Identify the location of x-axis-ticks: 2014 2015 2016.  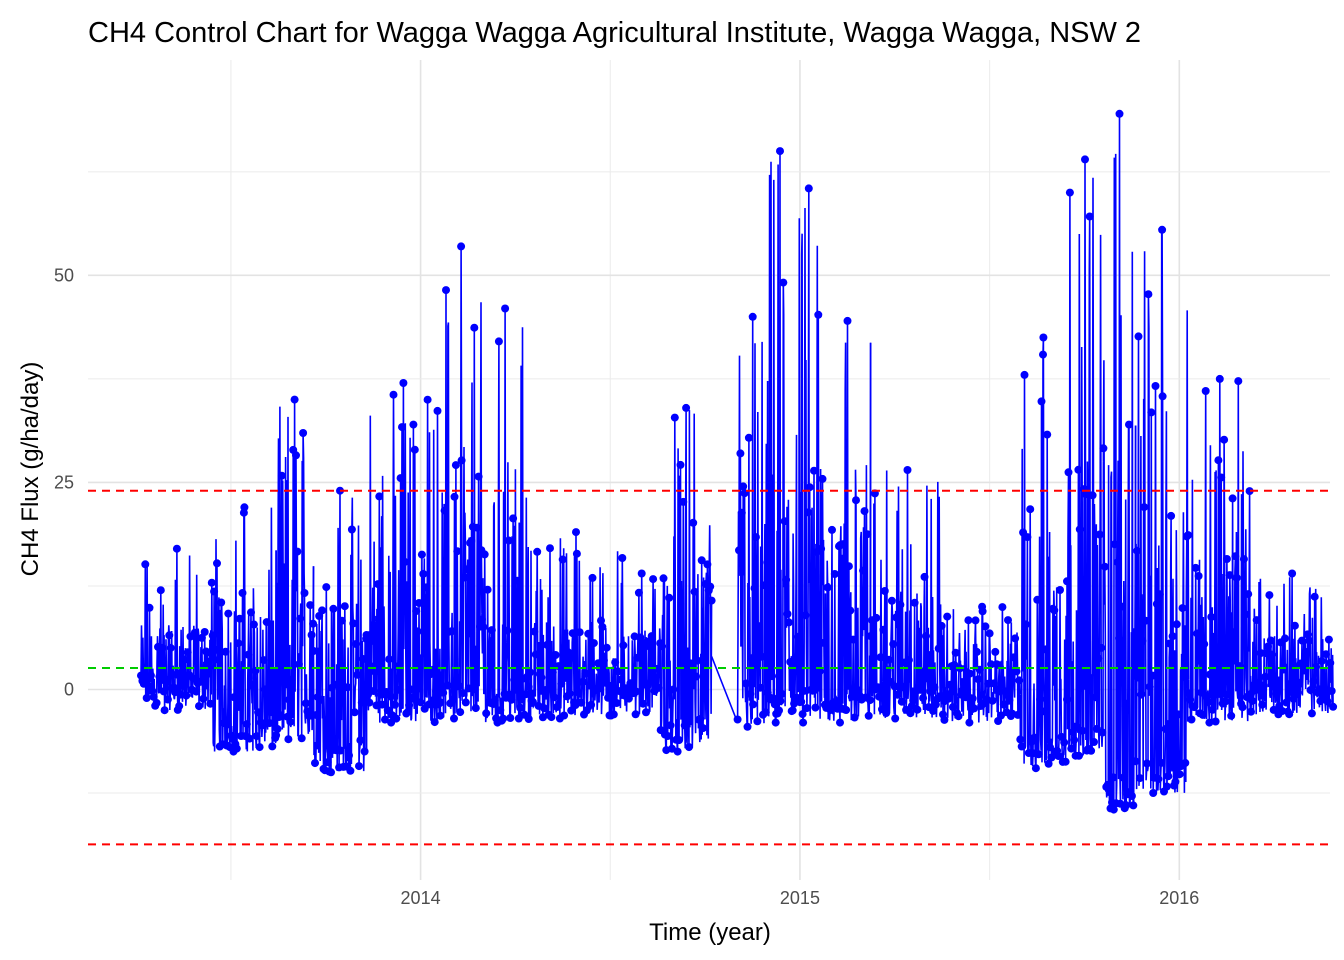
(800, 898).